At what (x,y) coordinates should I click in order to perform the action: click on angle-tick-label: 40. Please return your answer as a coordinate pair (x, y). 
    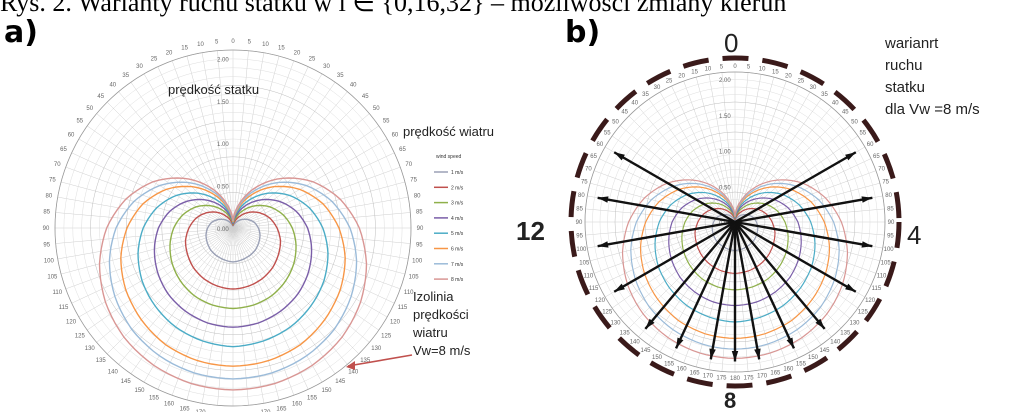
    Looking at the image, I should click on (634, 103).